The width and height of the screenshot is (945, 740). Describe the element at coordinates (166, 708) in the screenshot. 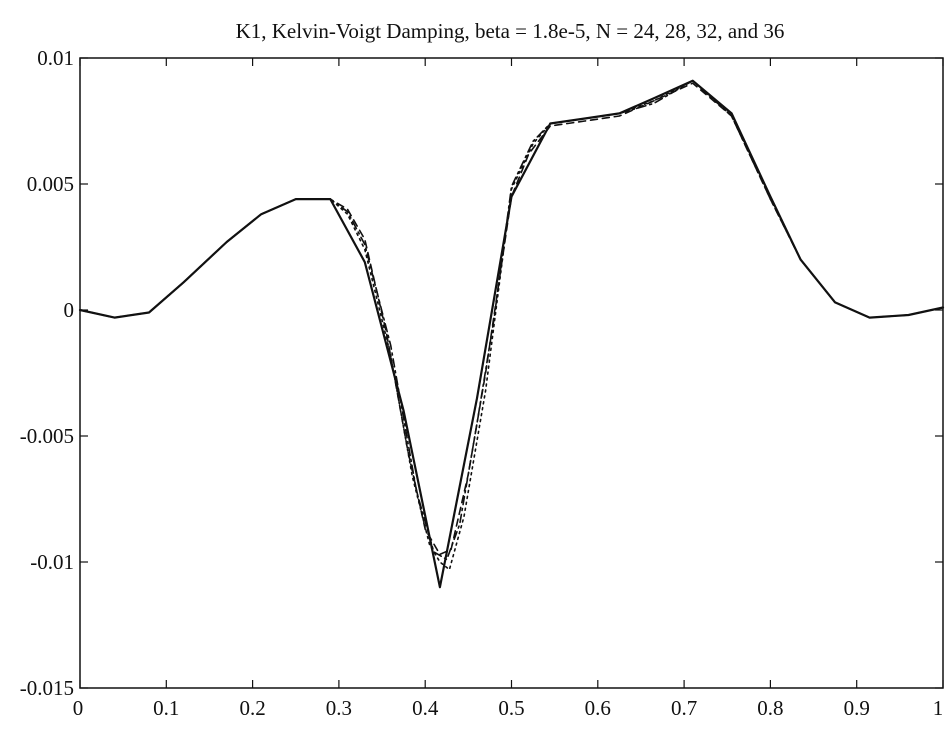

I see `x-tick-label: 0.1` at that location.